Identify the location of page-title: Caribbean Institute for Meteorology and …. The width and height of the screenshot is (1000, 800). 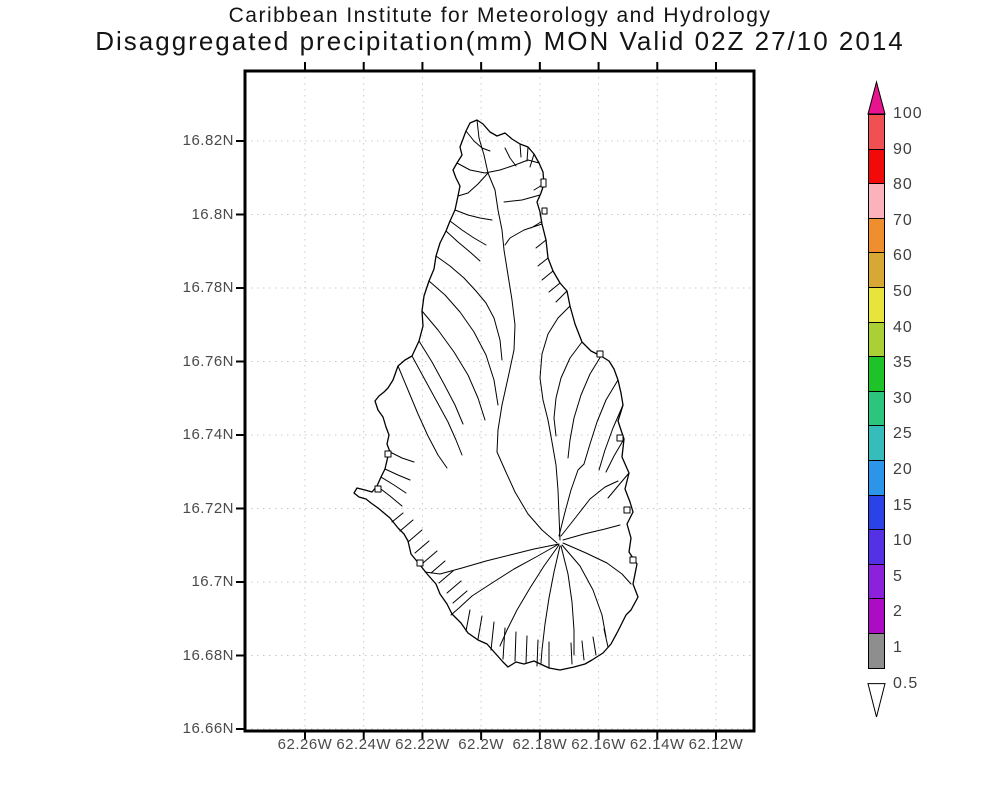
(500, 15).